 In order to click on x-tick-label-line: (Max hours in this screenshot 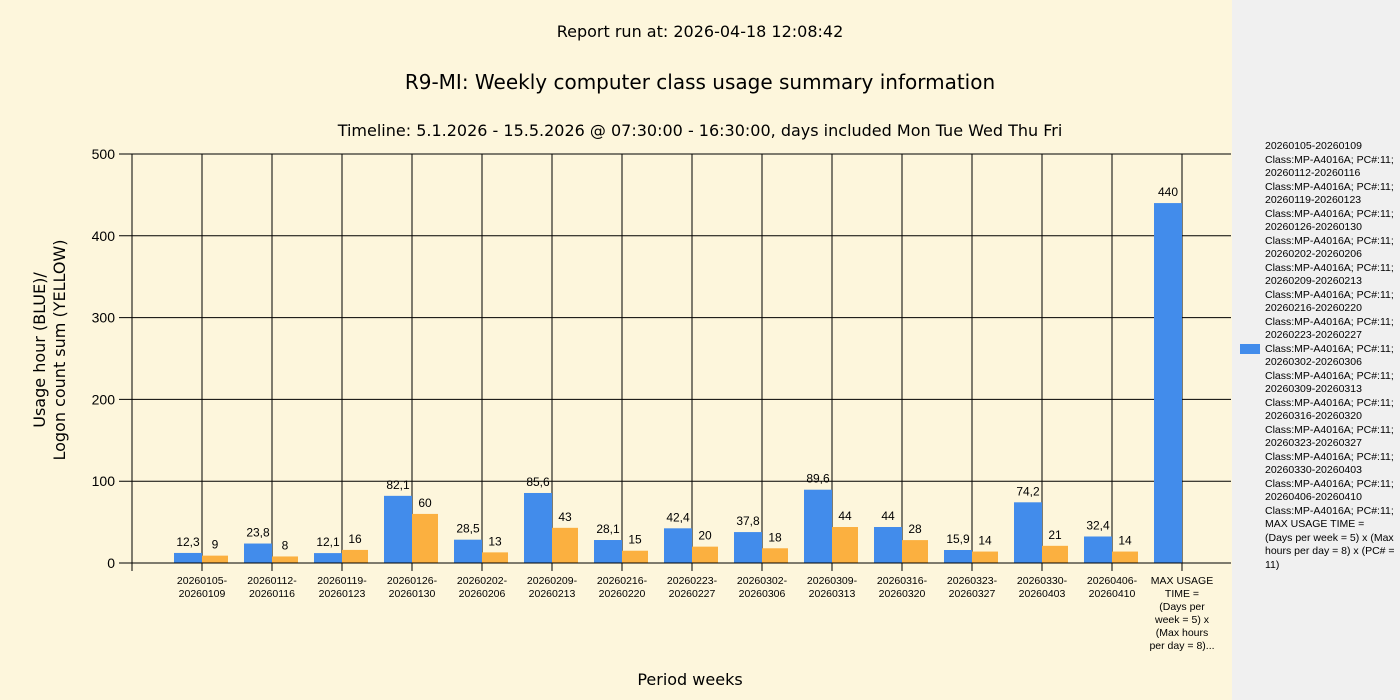, I will do `click(1182, 633)`.